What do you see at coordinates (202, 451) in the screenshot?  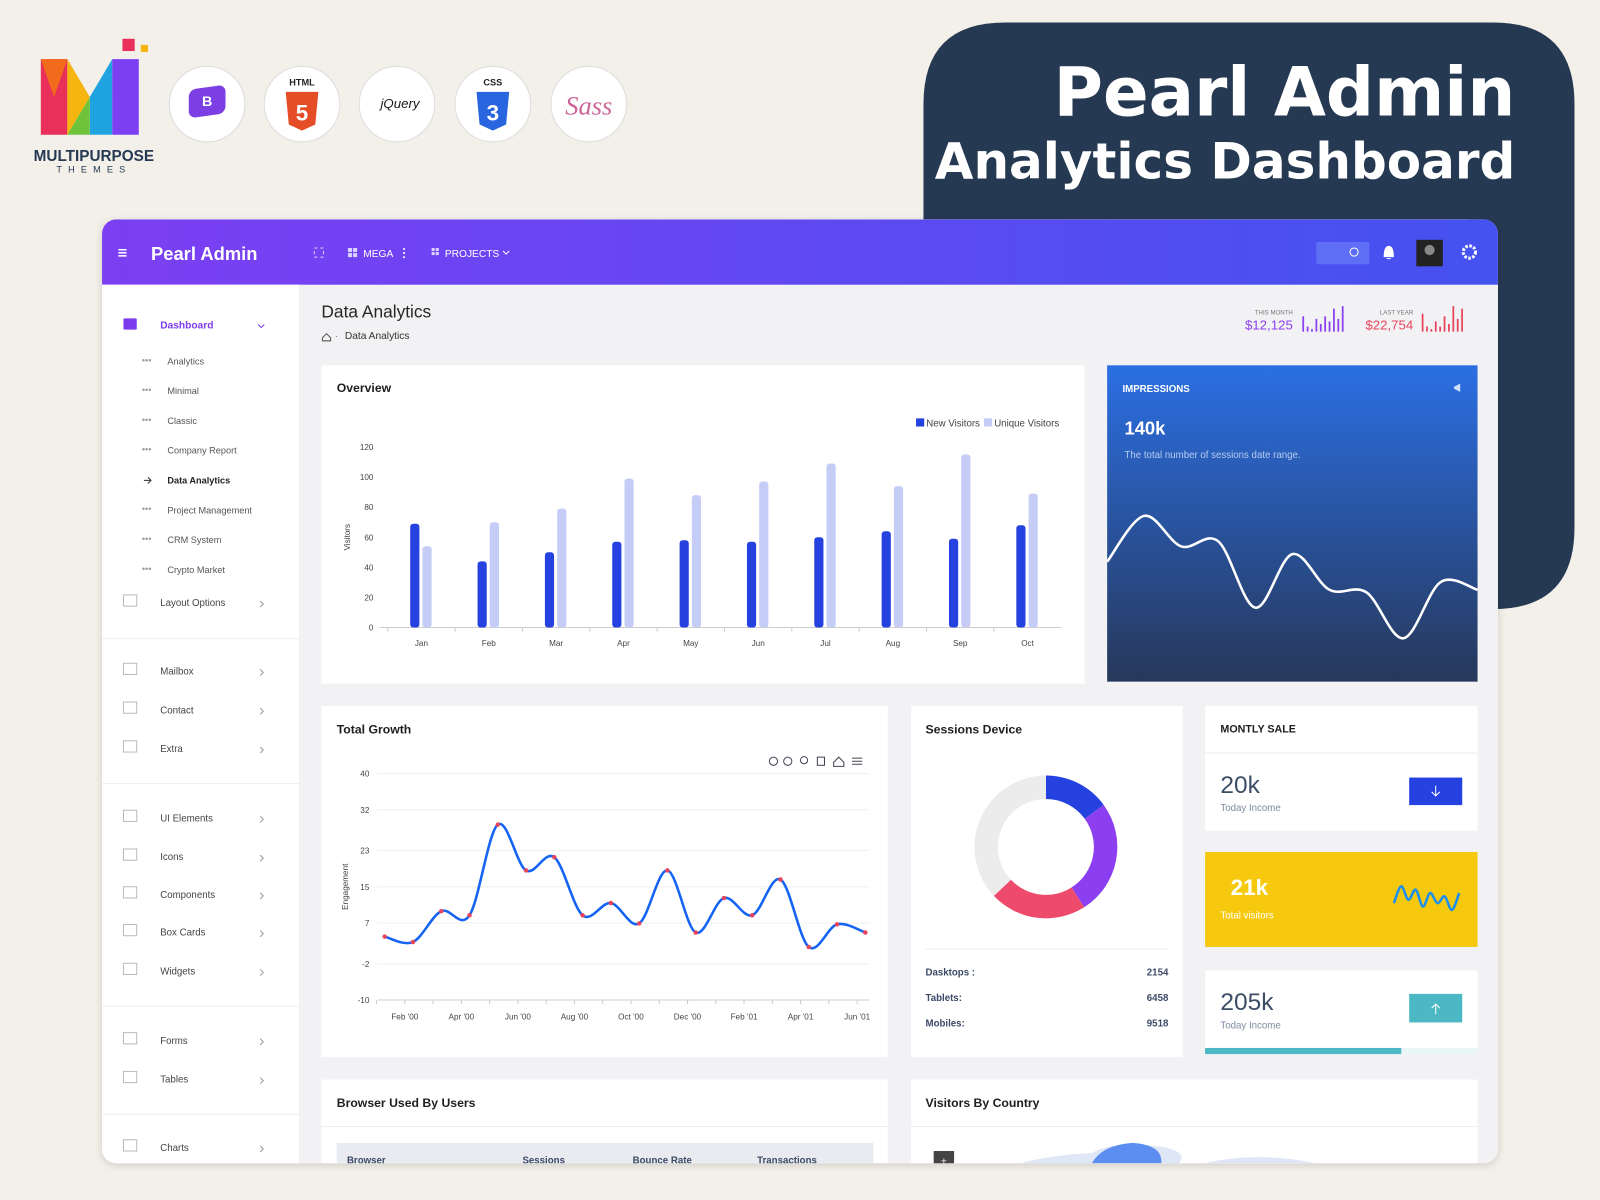 I see `submenu-item: Company Report` at bounding box center [202, 451].